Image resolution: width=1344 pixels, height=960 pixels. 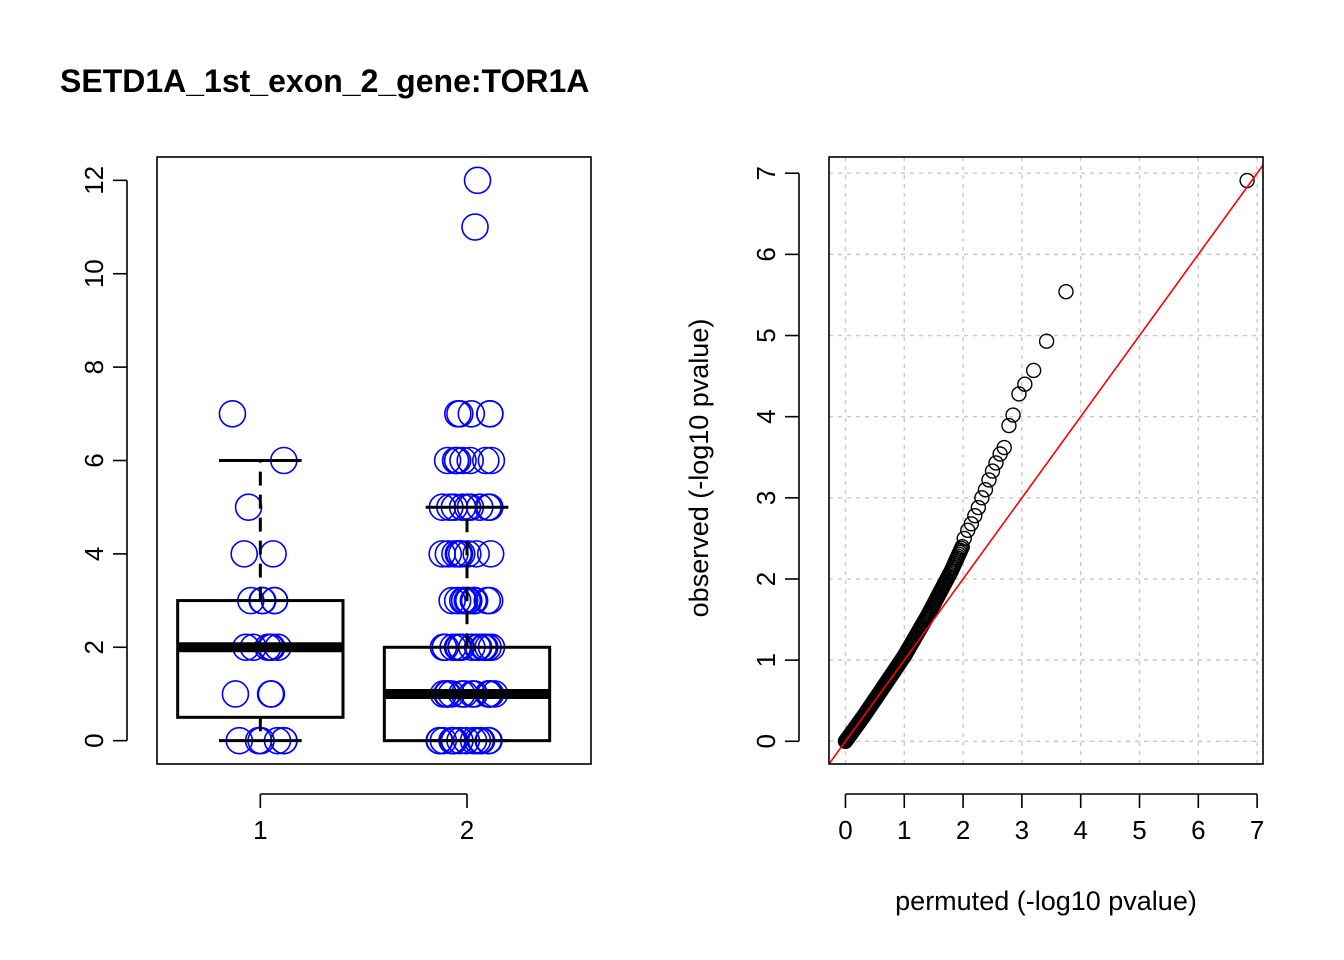 I want to click on x-tick-label: 0, so click(x=845, y=830).